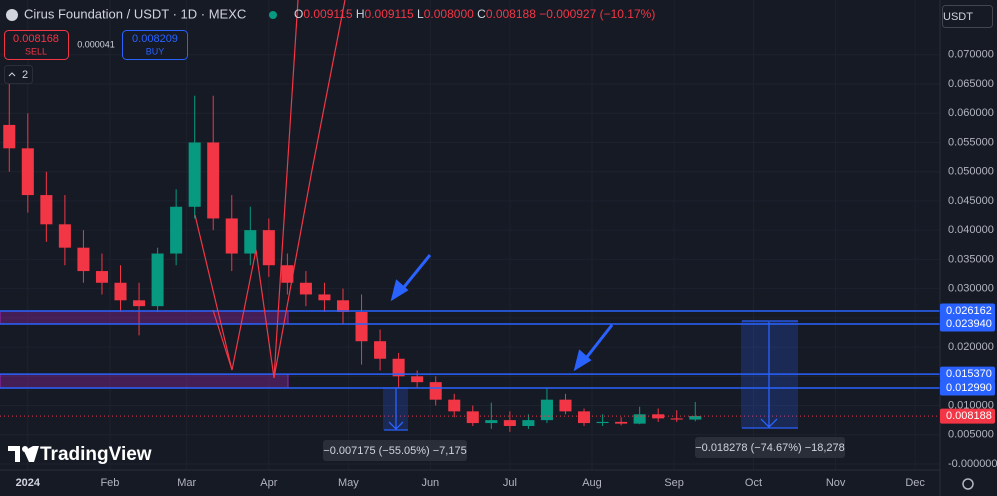  Describe the element at coordinates (592, 483) in the screenshot. I see `x-tick-label: Aug` at that location.